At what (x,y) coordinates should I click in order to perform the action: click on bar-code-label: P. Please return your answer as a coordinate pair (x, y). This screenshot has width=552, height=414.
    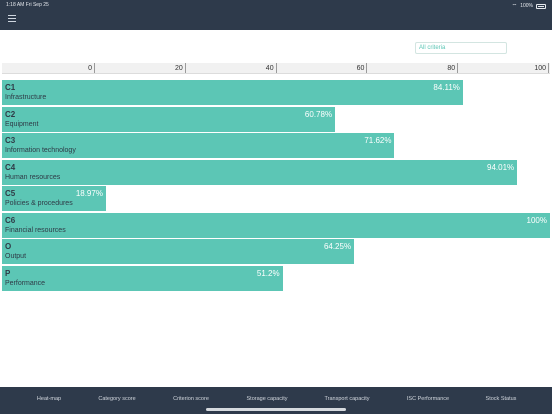
    Looking at the image, I should click on (8, 273).